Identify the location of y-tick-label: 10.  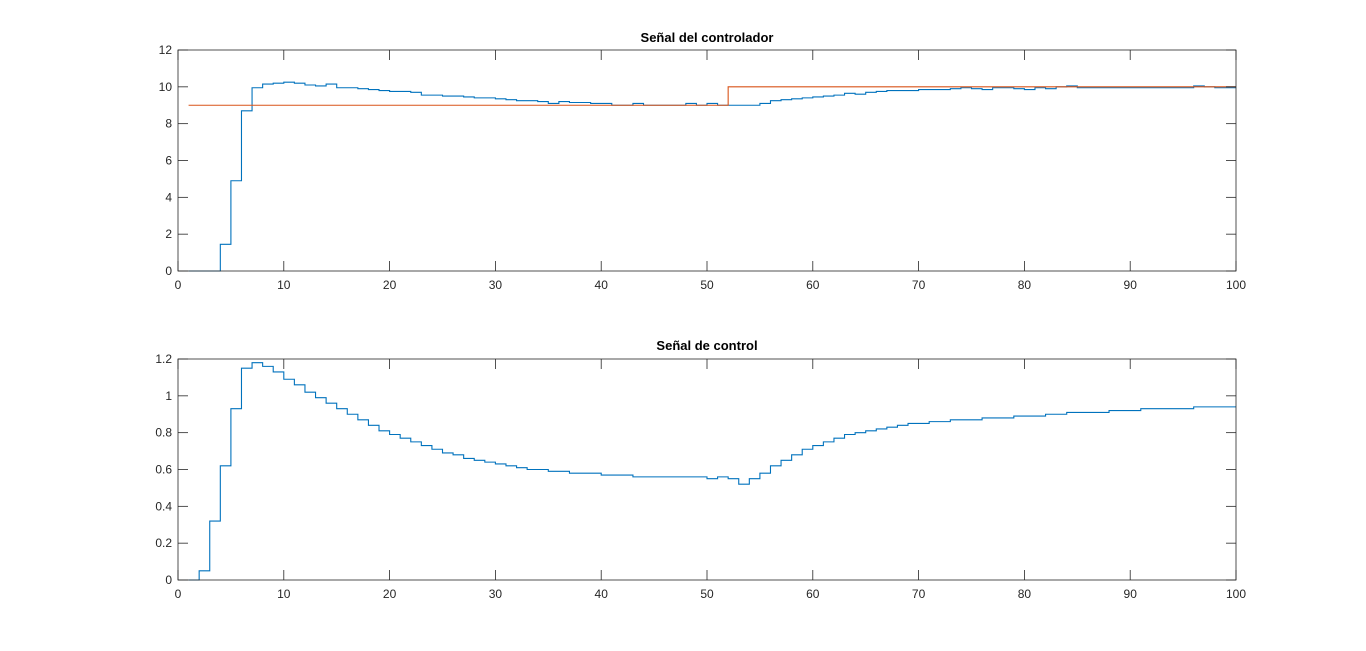
(166, 87).